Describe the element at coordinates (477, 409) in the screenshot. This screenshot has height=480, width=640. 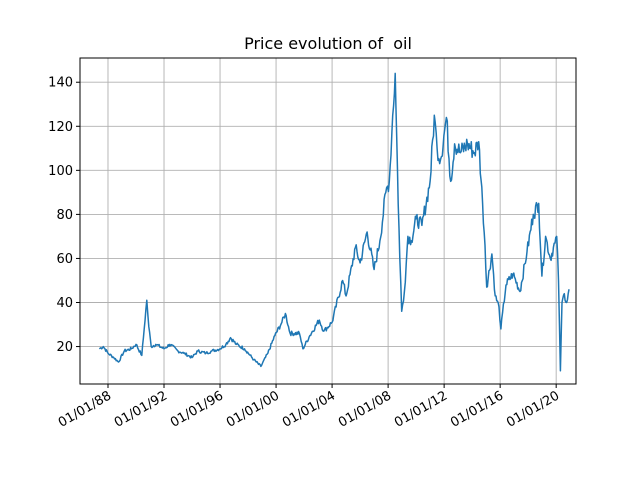
I see `x-tick-label: 01/01/16` at that location.